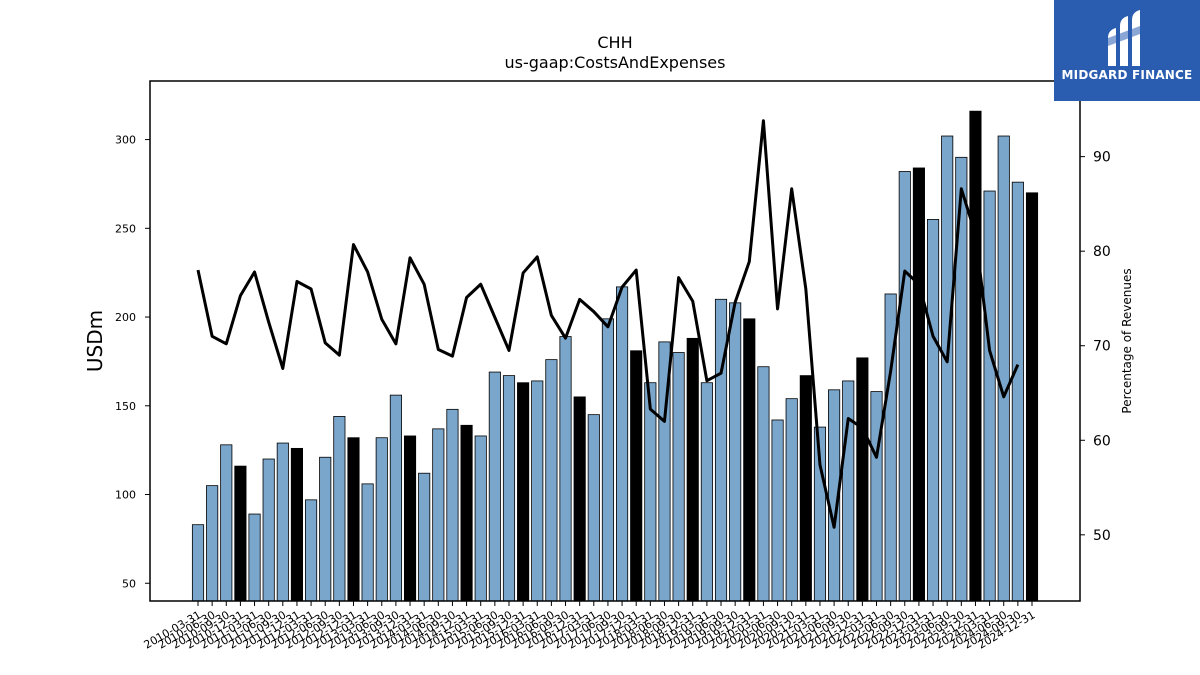 The height and width of the screenshot is (675, 1200). Describe the element at coordinates (614, 42) in the screenshot. I see `chart-title: CHH` at that location.